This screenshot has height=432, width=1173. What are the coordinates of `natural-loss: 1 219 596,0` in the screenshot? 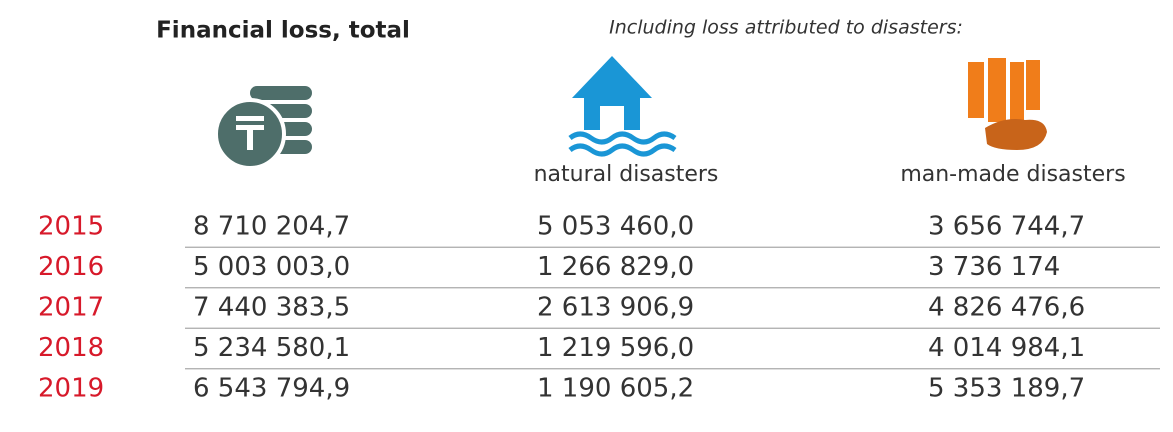 It's located at (615, 348).